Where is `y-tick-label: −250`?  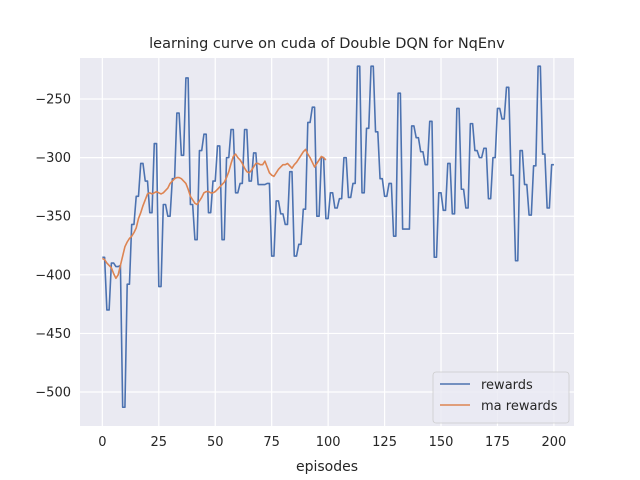 y-tick-label: −250 is located at coordinates (53, 100).